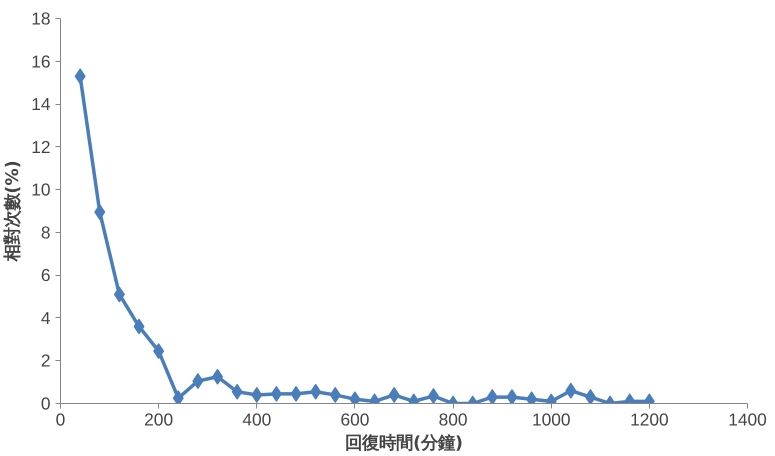  What do you see at coordinates (649, 420) in the screenshot?
I see `x-tick-label: 1200` at bounding box center [649, 420].